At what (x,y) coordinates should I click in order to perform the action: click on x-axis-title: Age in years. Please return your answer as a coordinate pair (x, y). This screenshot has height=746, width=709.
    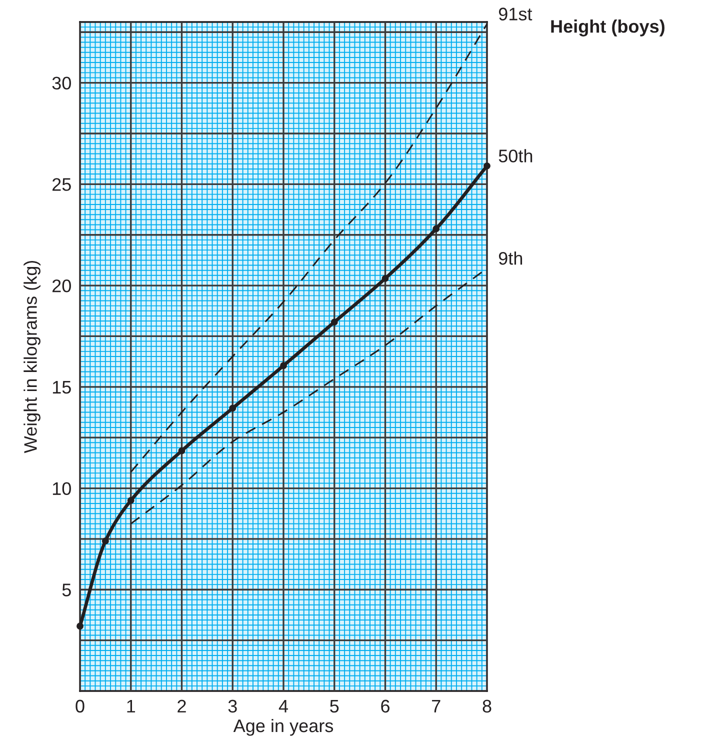
    Looking at the image, I should click on (283, 727).